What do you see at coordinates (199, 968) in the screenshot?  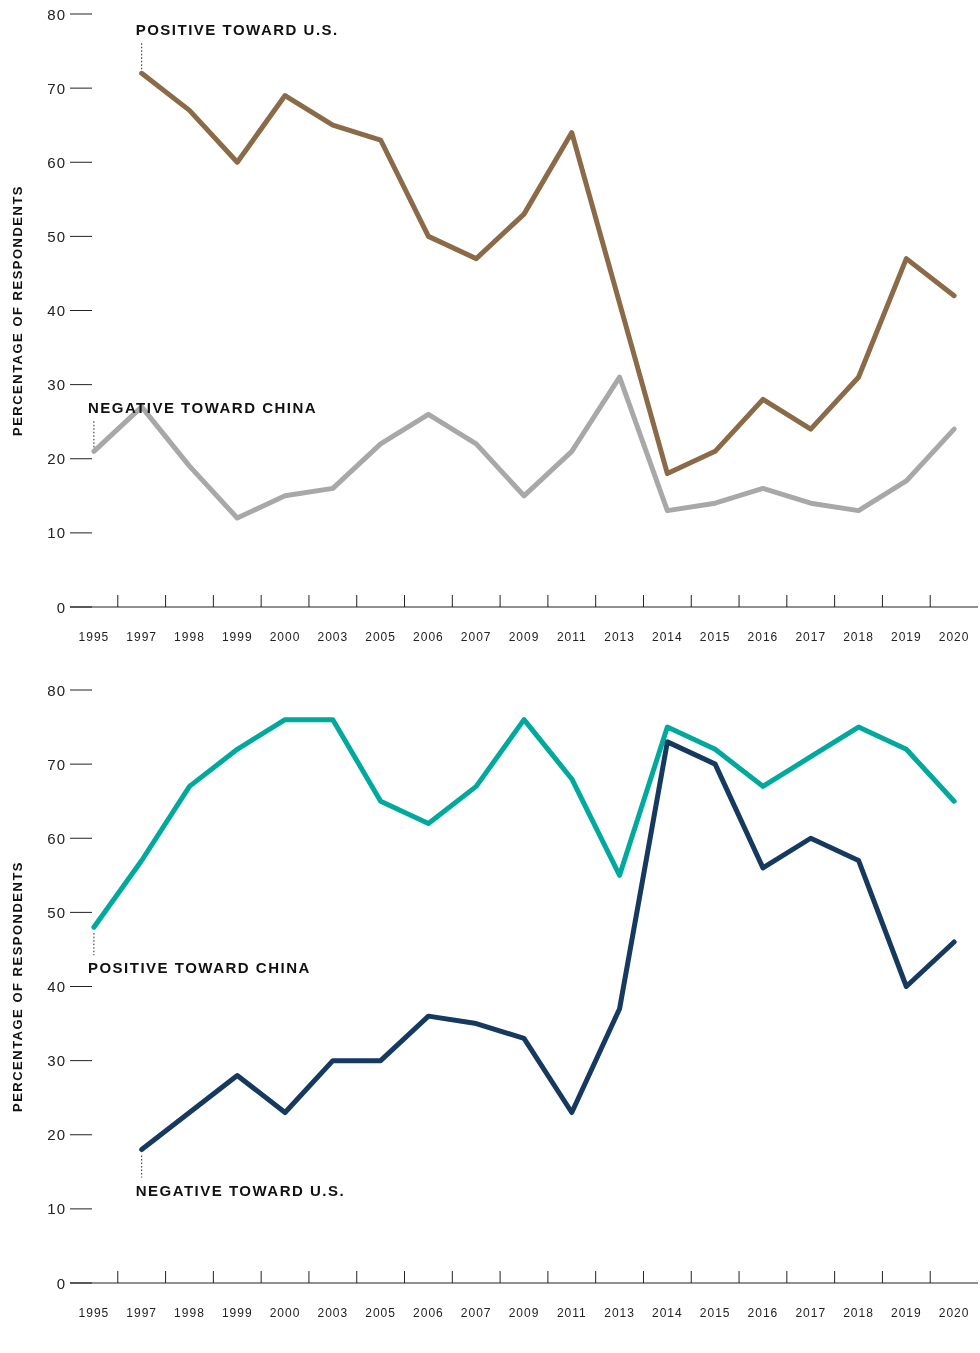 I see `text: POSITIVE TOWARD CHINA` at bounding box center [199, 968].